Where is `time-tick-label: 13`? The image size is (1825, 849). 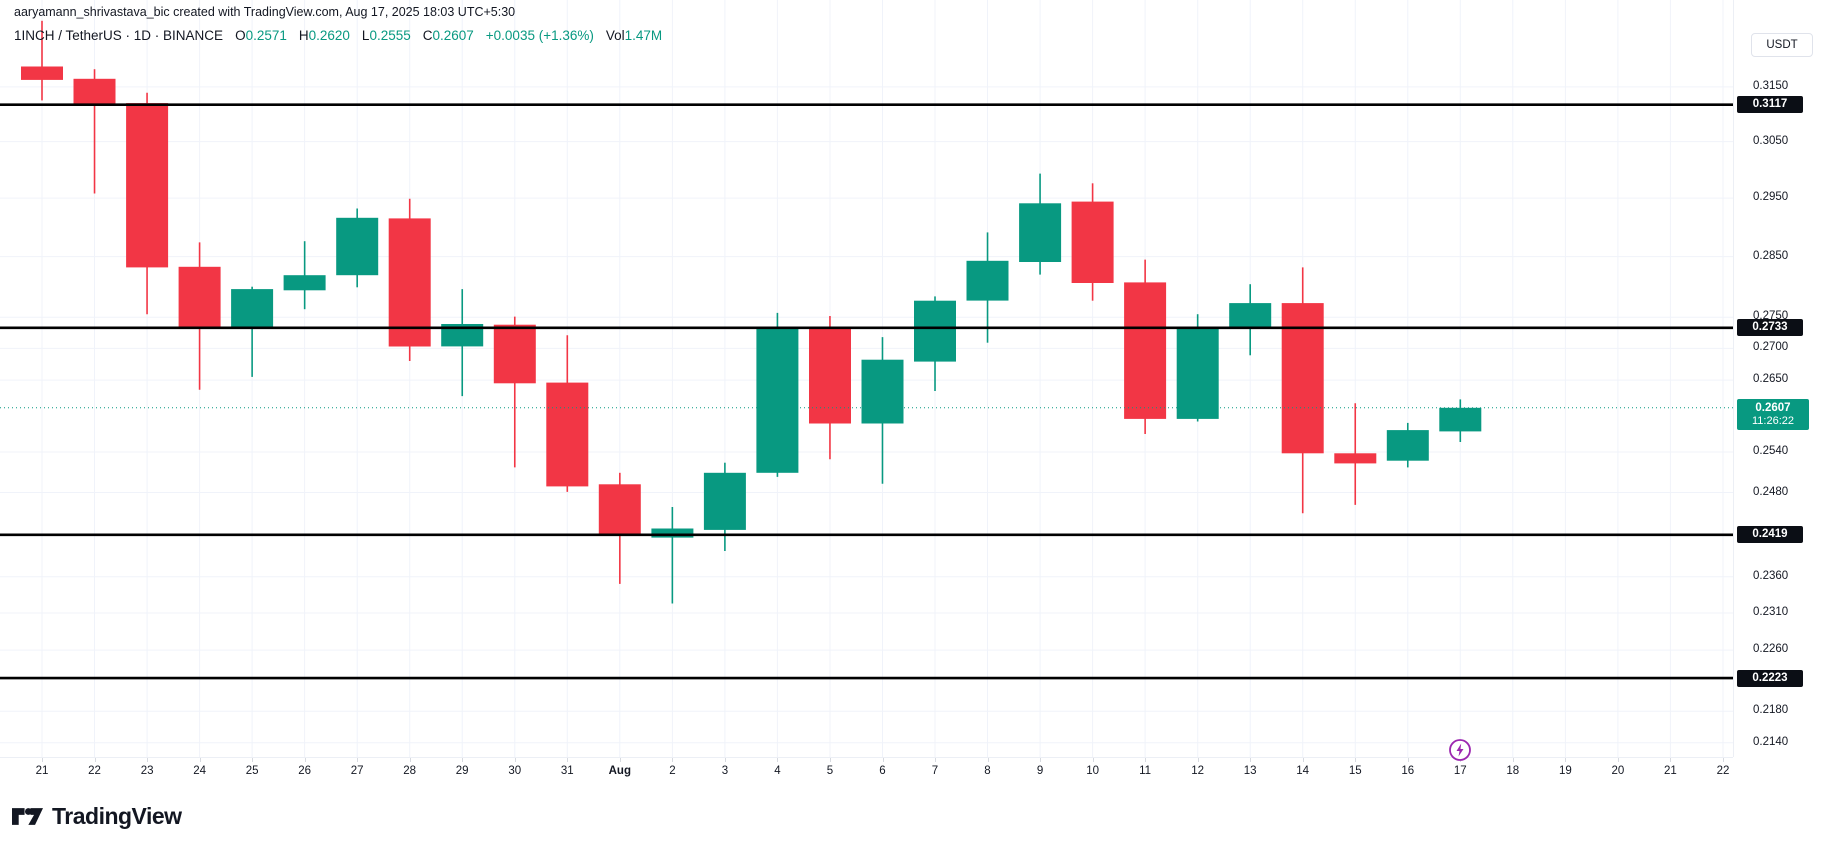
time-tick-label: 13 is located at coordinates (1250, 771).